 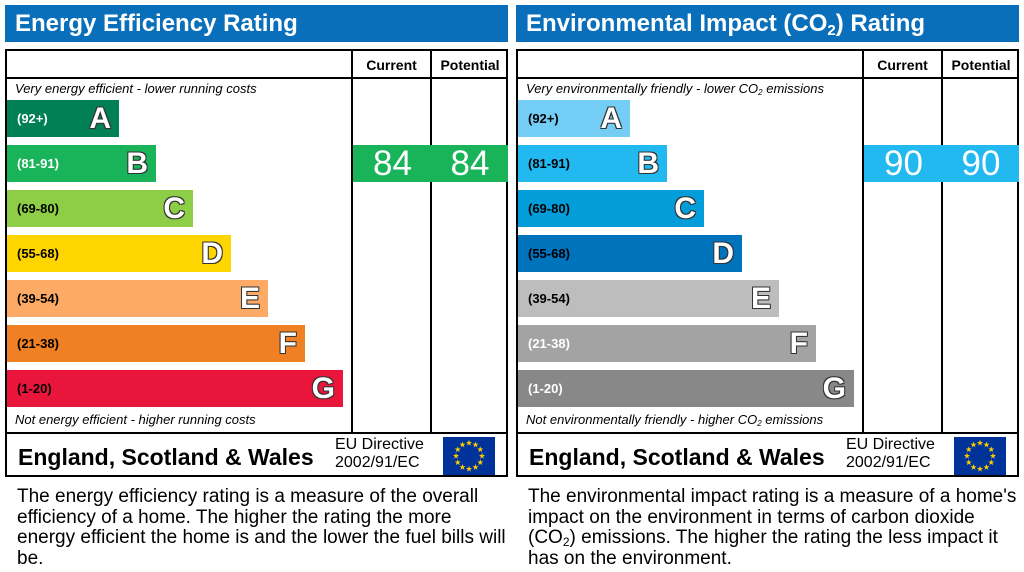 What do you see at coordinates (156, 23) in the screenshot?
I see `title-segment: Energy Efficiency Rating` at bounding box center [156, 23].